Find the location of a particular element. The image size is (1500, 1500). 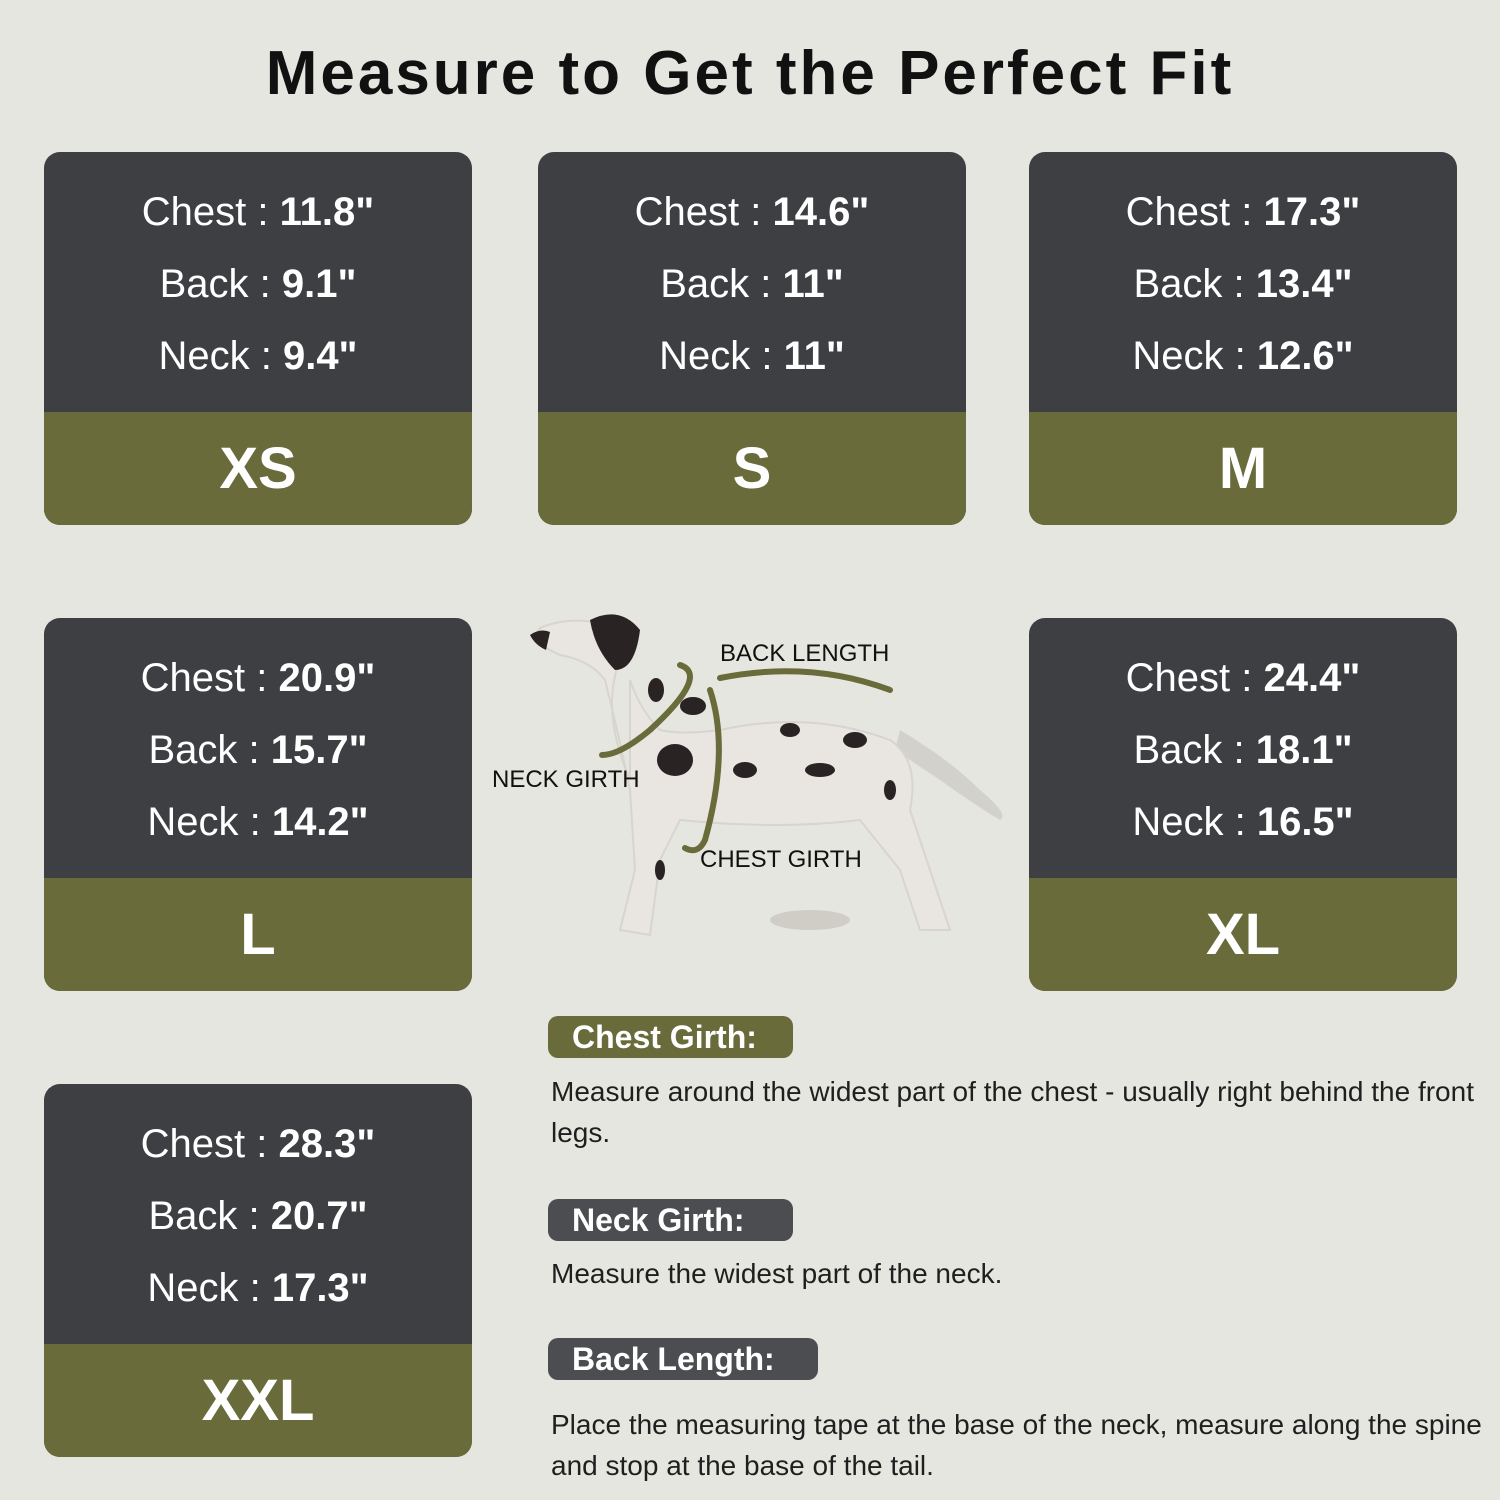

back-measurement: Back : 13.4" is located at coordinates (1243, 284).